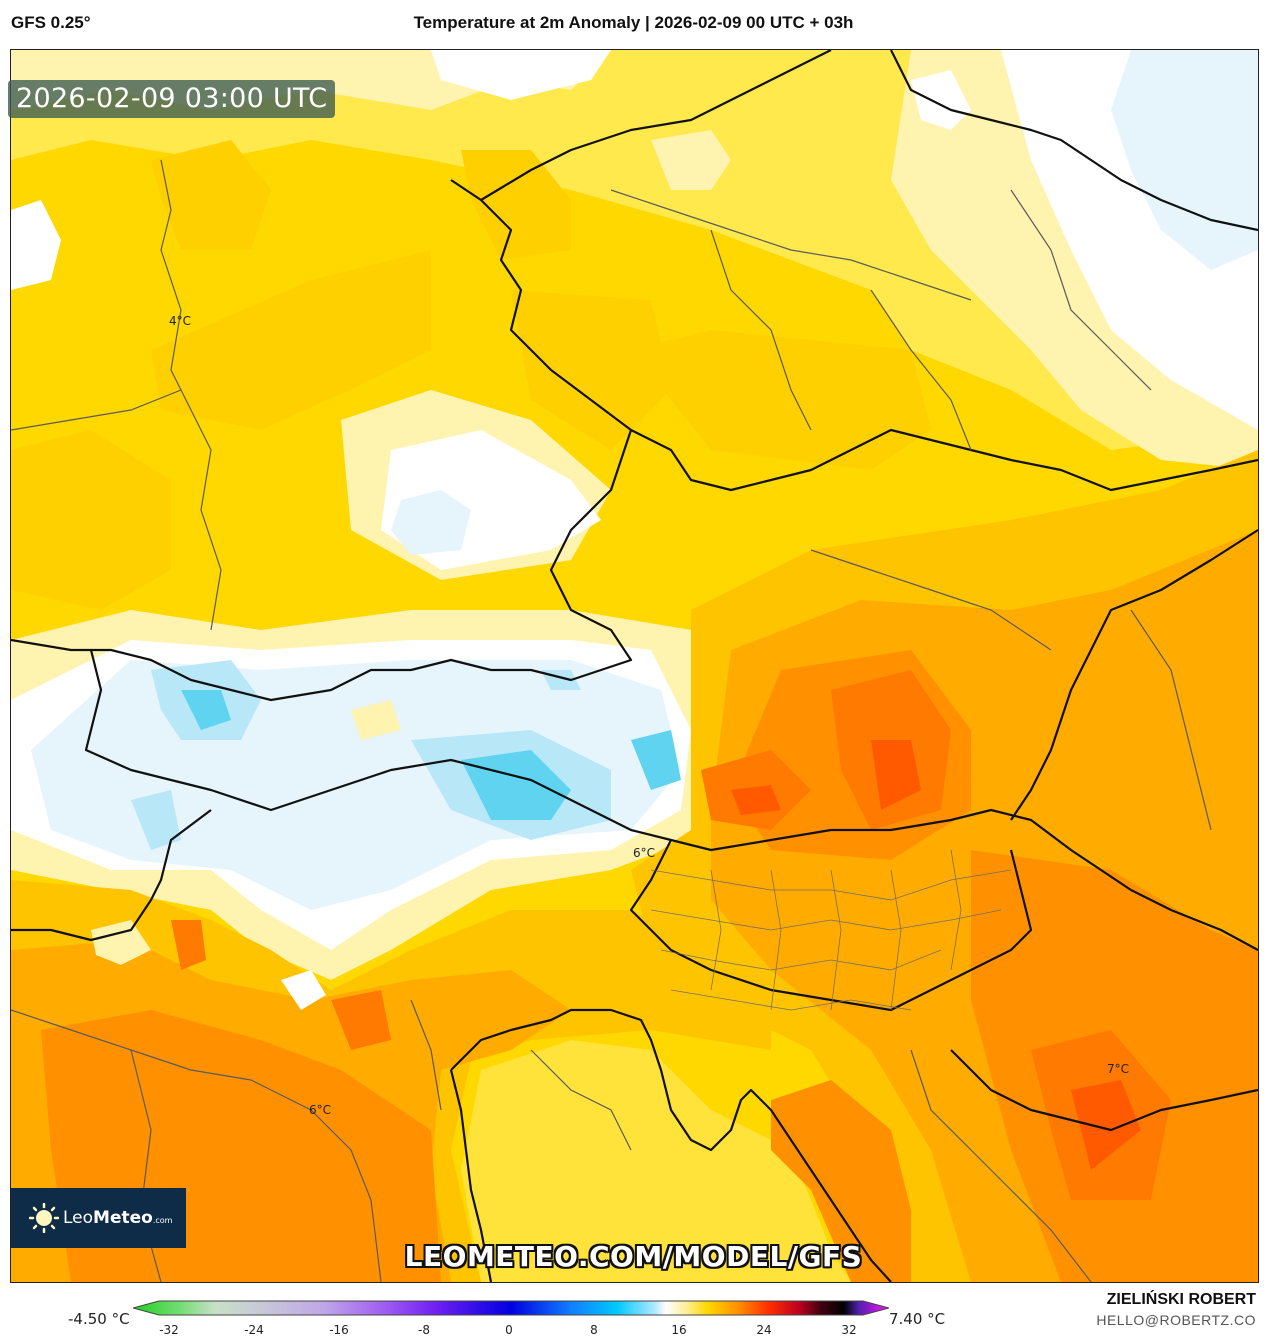 This screenshot has width=1267, height=1338. What do you see at coordinates (1176, 1320) in the screenshot?
I see `author-email: HELLO@ROBERTZ.CO` at bounding box center [1176, 1320].